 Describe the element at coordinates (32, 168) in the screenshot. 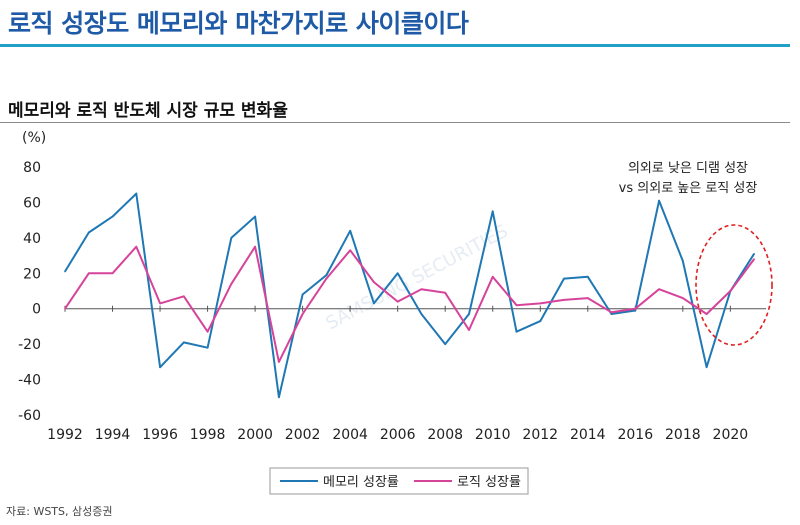

I see `y-tick-label: 80` at that location.